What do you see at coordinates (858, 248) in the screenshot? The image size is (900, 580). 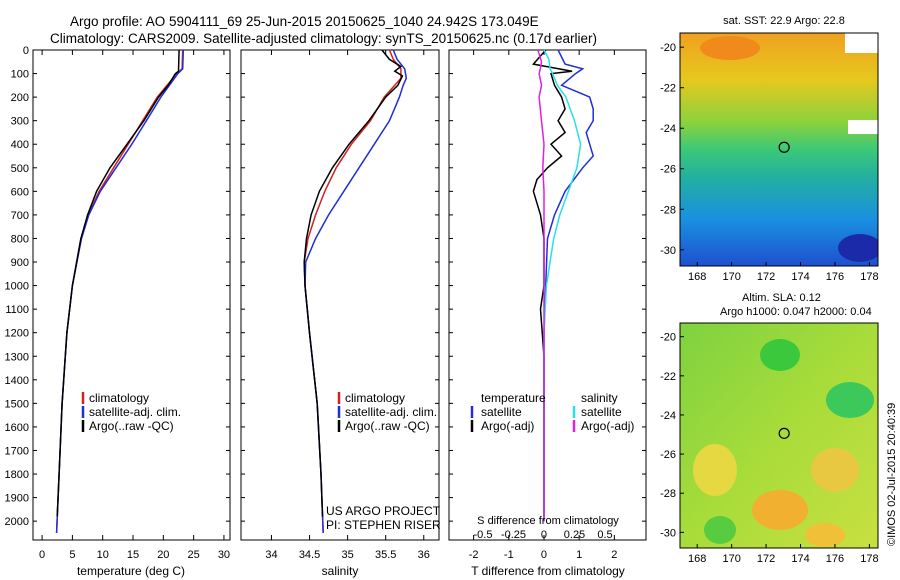 I see `sst-map-cold-patch` at bounding box center [858, 248].